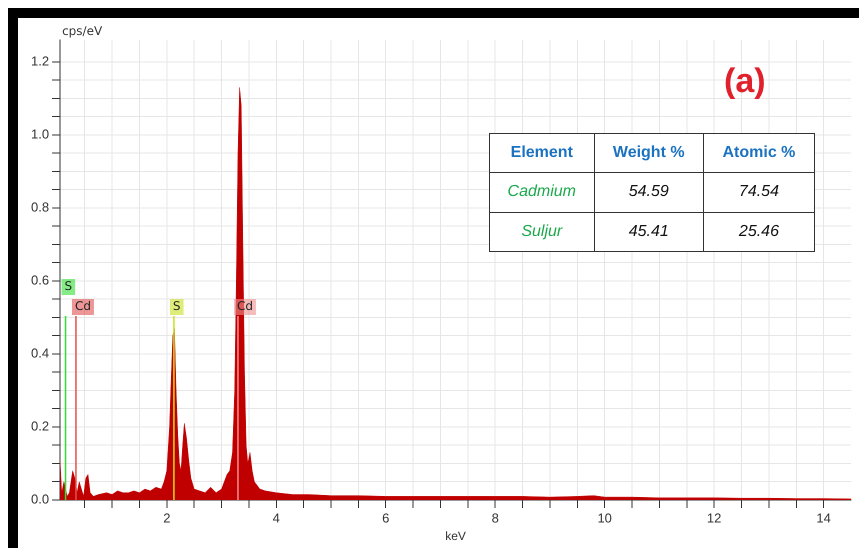  What do you see at coordinates (40, 207) in the screenshot?
I see `y-tick-label: 0.8` at bounding box center [40, 207].